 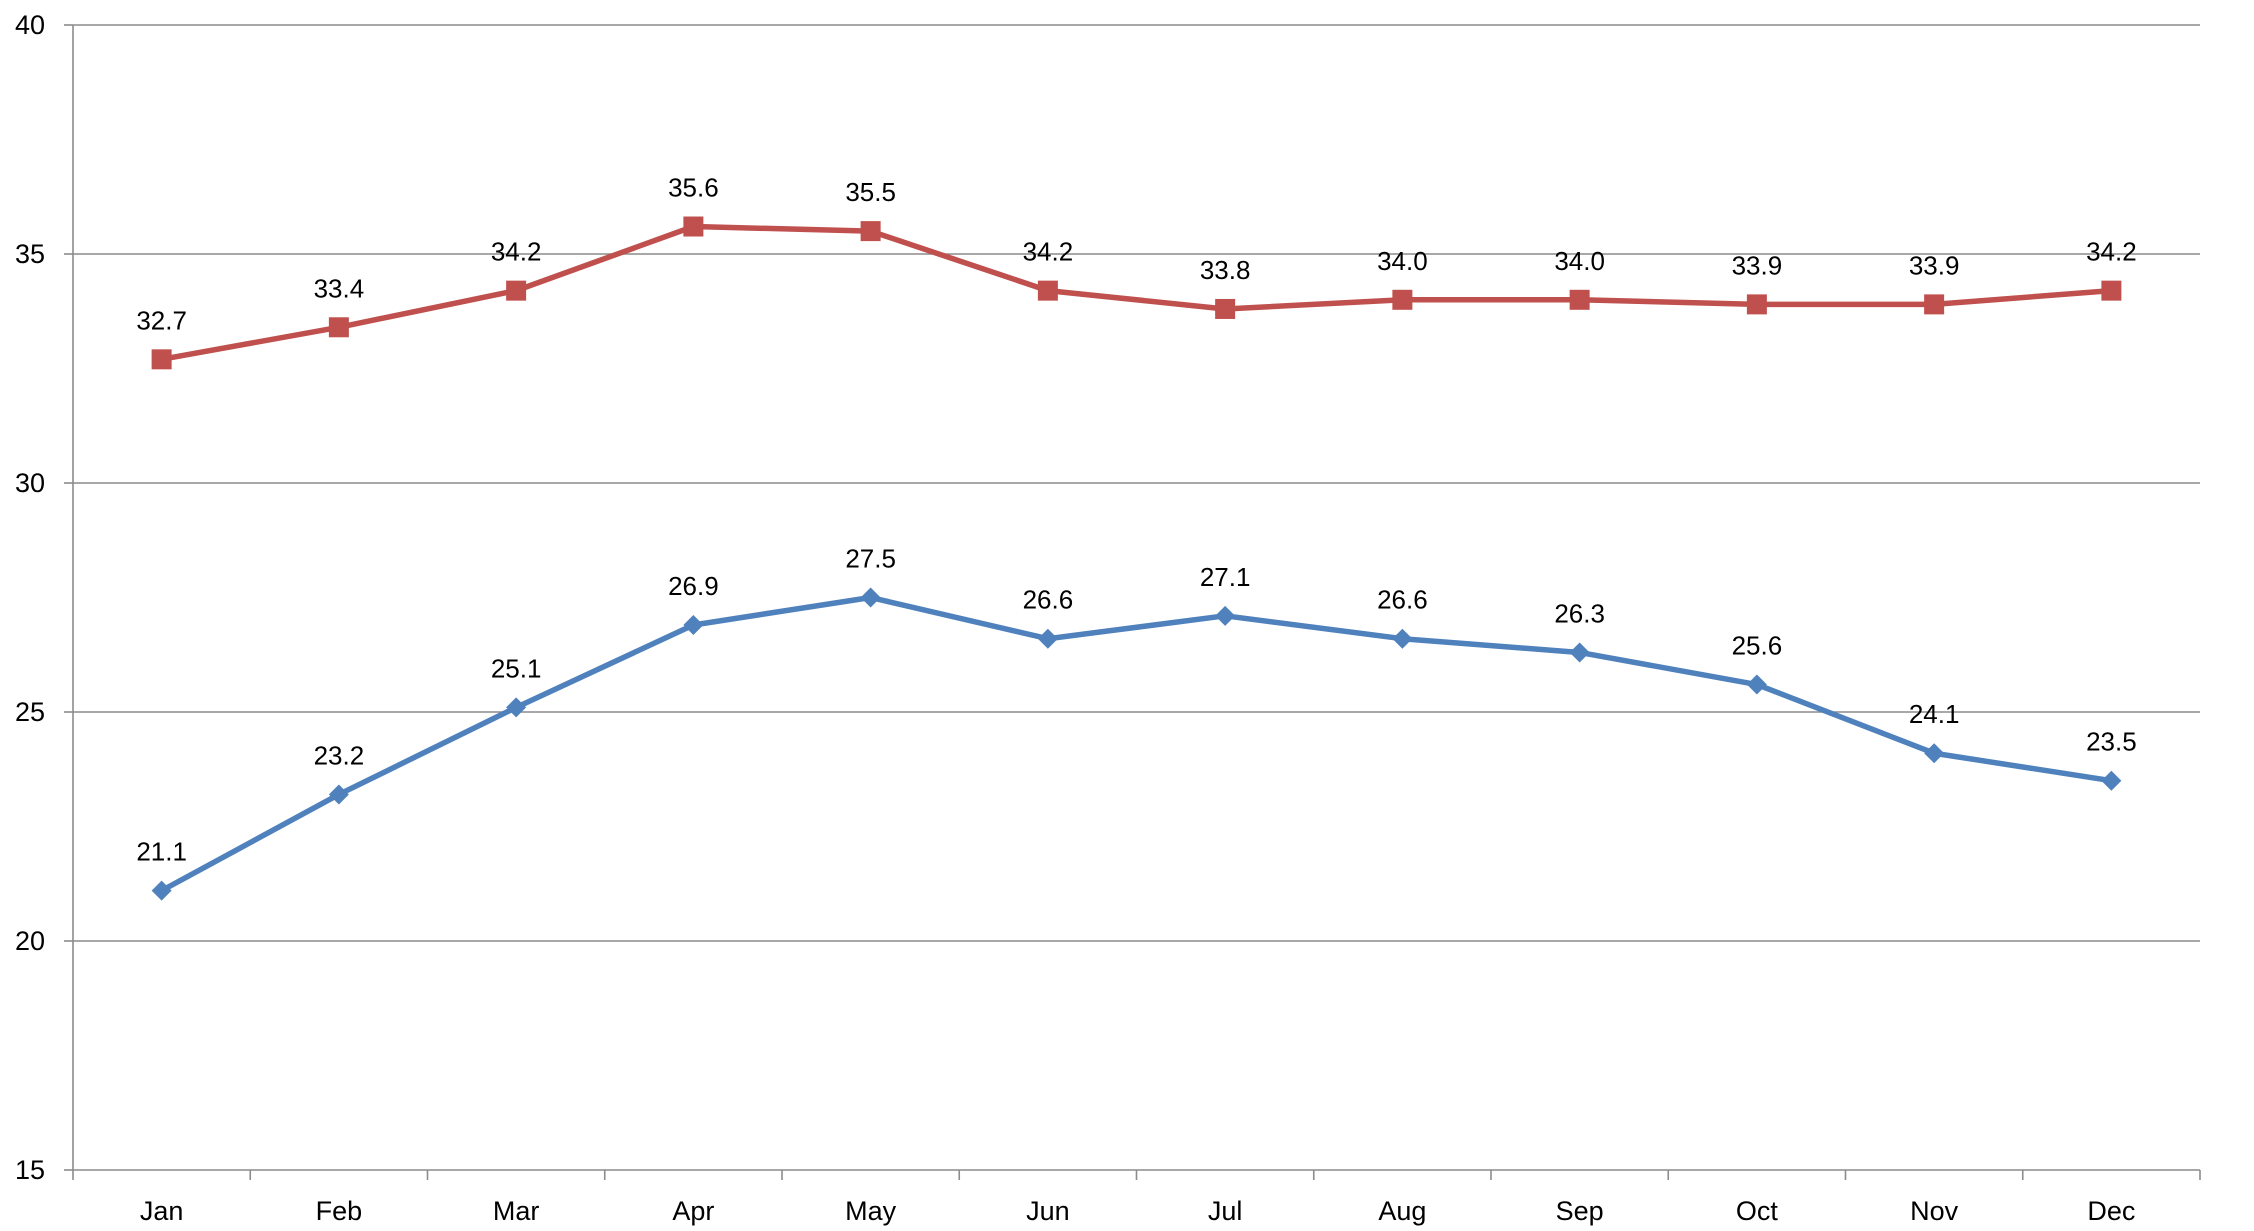 I want to click on y-tick-label: 40, so click(x=30, y=25).